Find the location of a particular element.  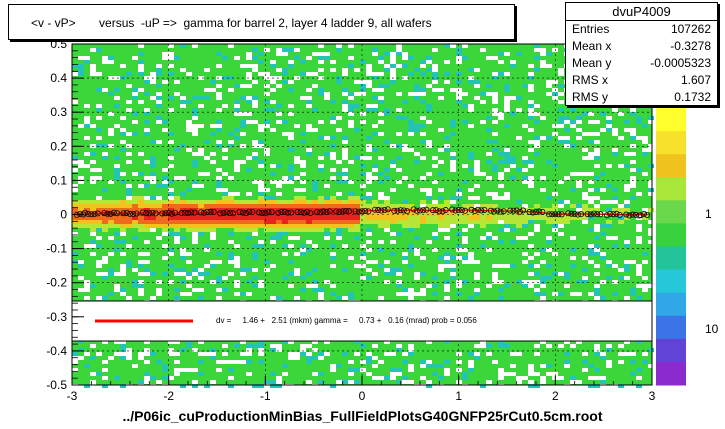

z-tick-label: 1 is located at coordinates (708, 214).